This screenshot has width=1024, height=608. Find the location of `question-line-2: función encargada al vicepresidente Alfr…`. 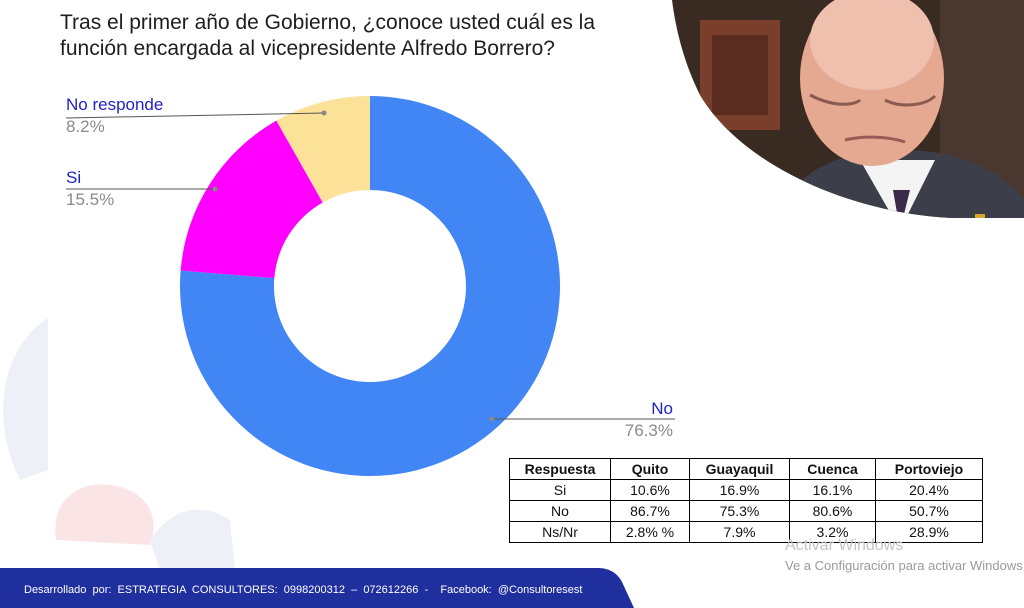

question-line-2: función encargada al vicepresidente Alfr… is located at coordinates (307, 48).